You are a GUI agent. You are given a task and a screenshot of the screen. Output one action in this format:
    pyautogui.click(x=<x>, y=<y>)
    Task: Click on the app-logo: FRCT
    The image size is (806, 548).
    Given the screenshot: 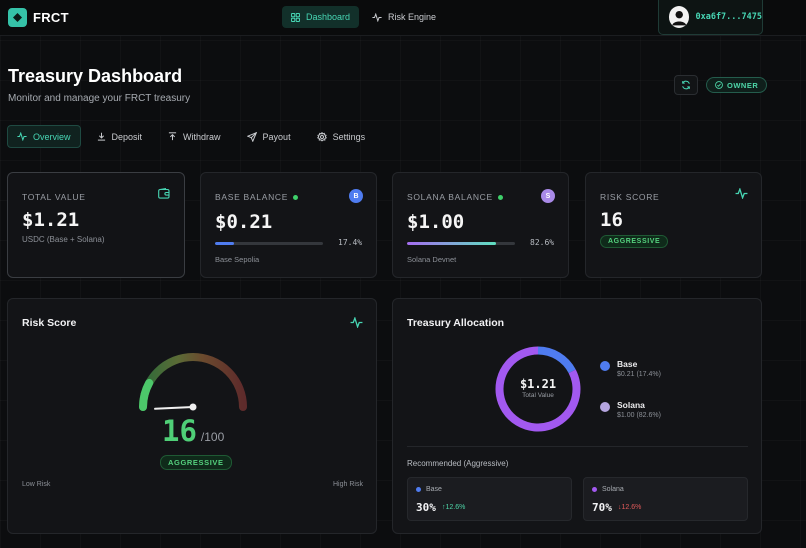 What is the action you would take?
    pyautogui.click(x=38, y=17)
    